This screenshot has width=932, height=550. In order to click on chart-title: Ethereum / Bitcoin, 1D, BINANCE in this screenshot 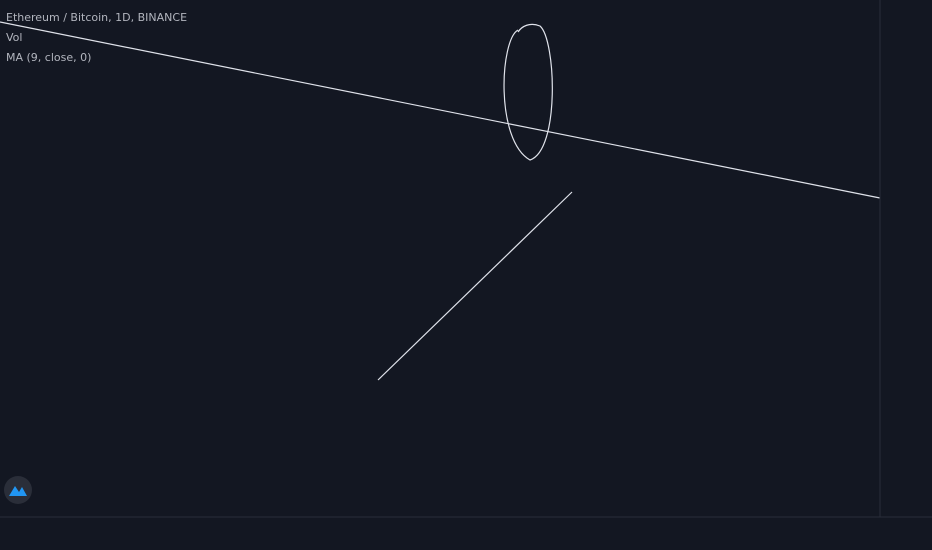, I will do `click(96, 17)`.